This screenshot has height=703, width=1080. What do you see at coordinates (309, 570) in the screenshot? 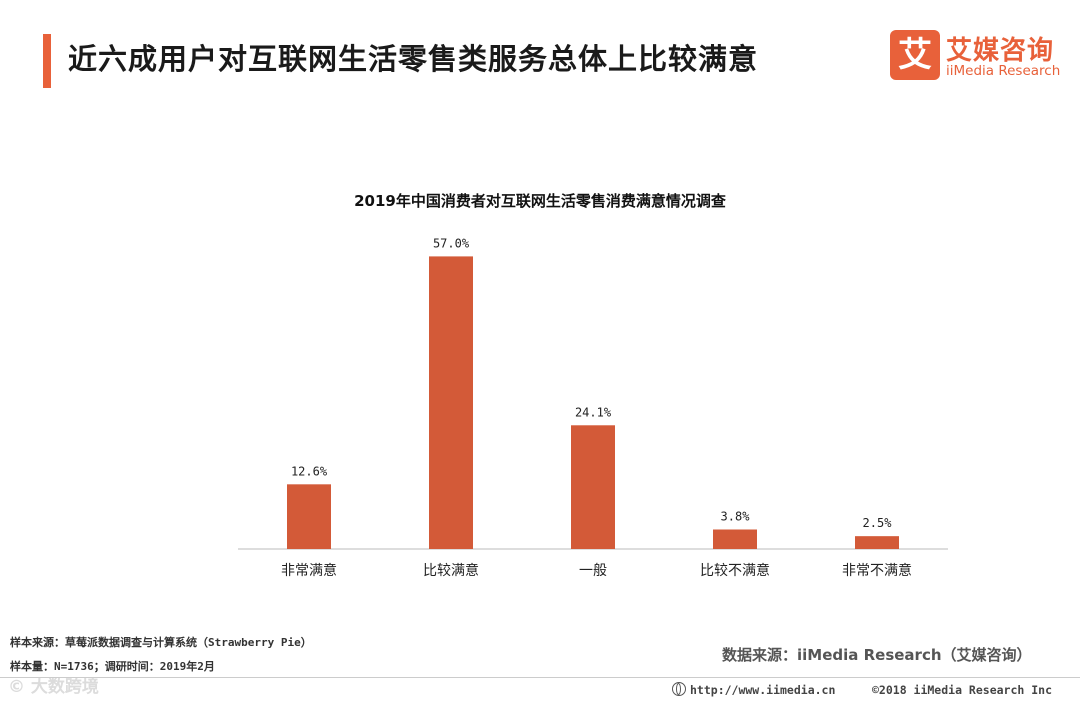
I see `category-label-0: 非常满意` at bounding box center [309, 570].